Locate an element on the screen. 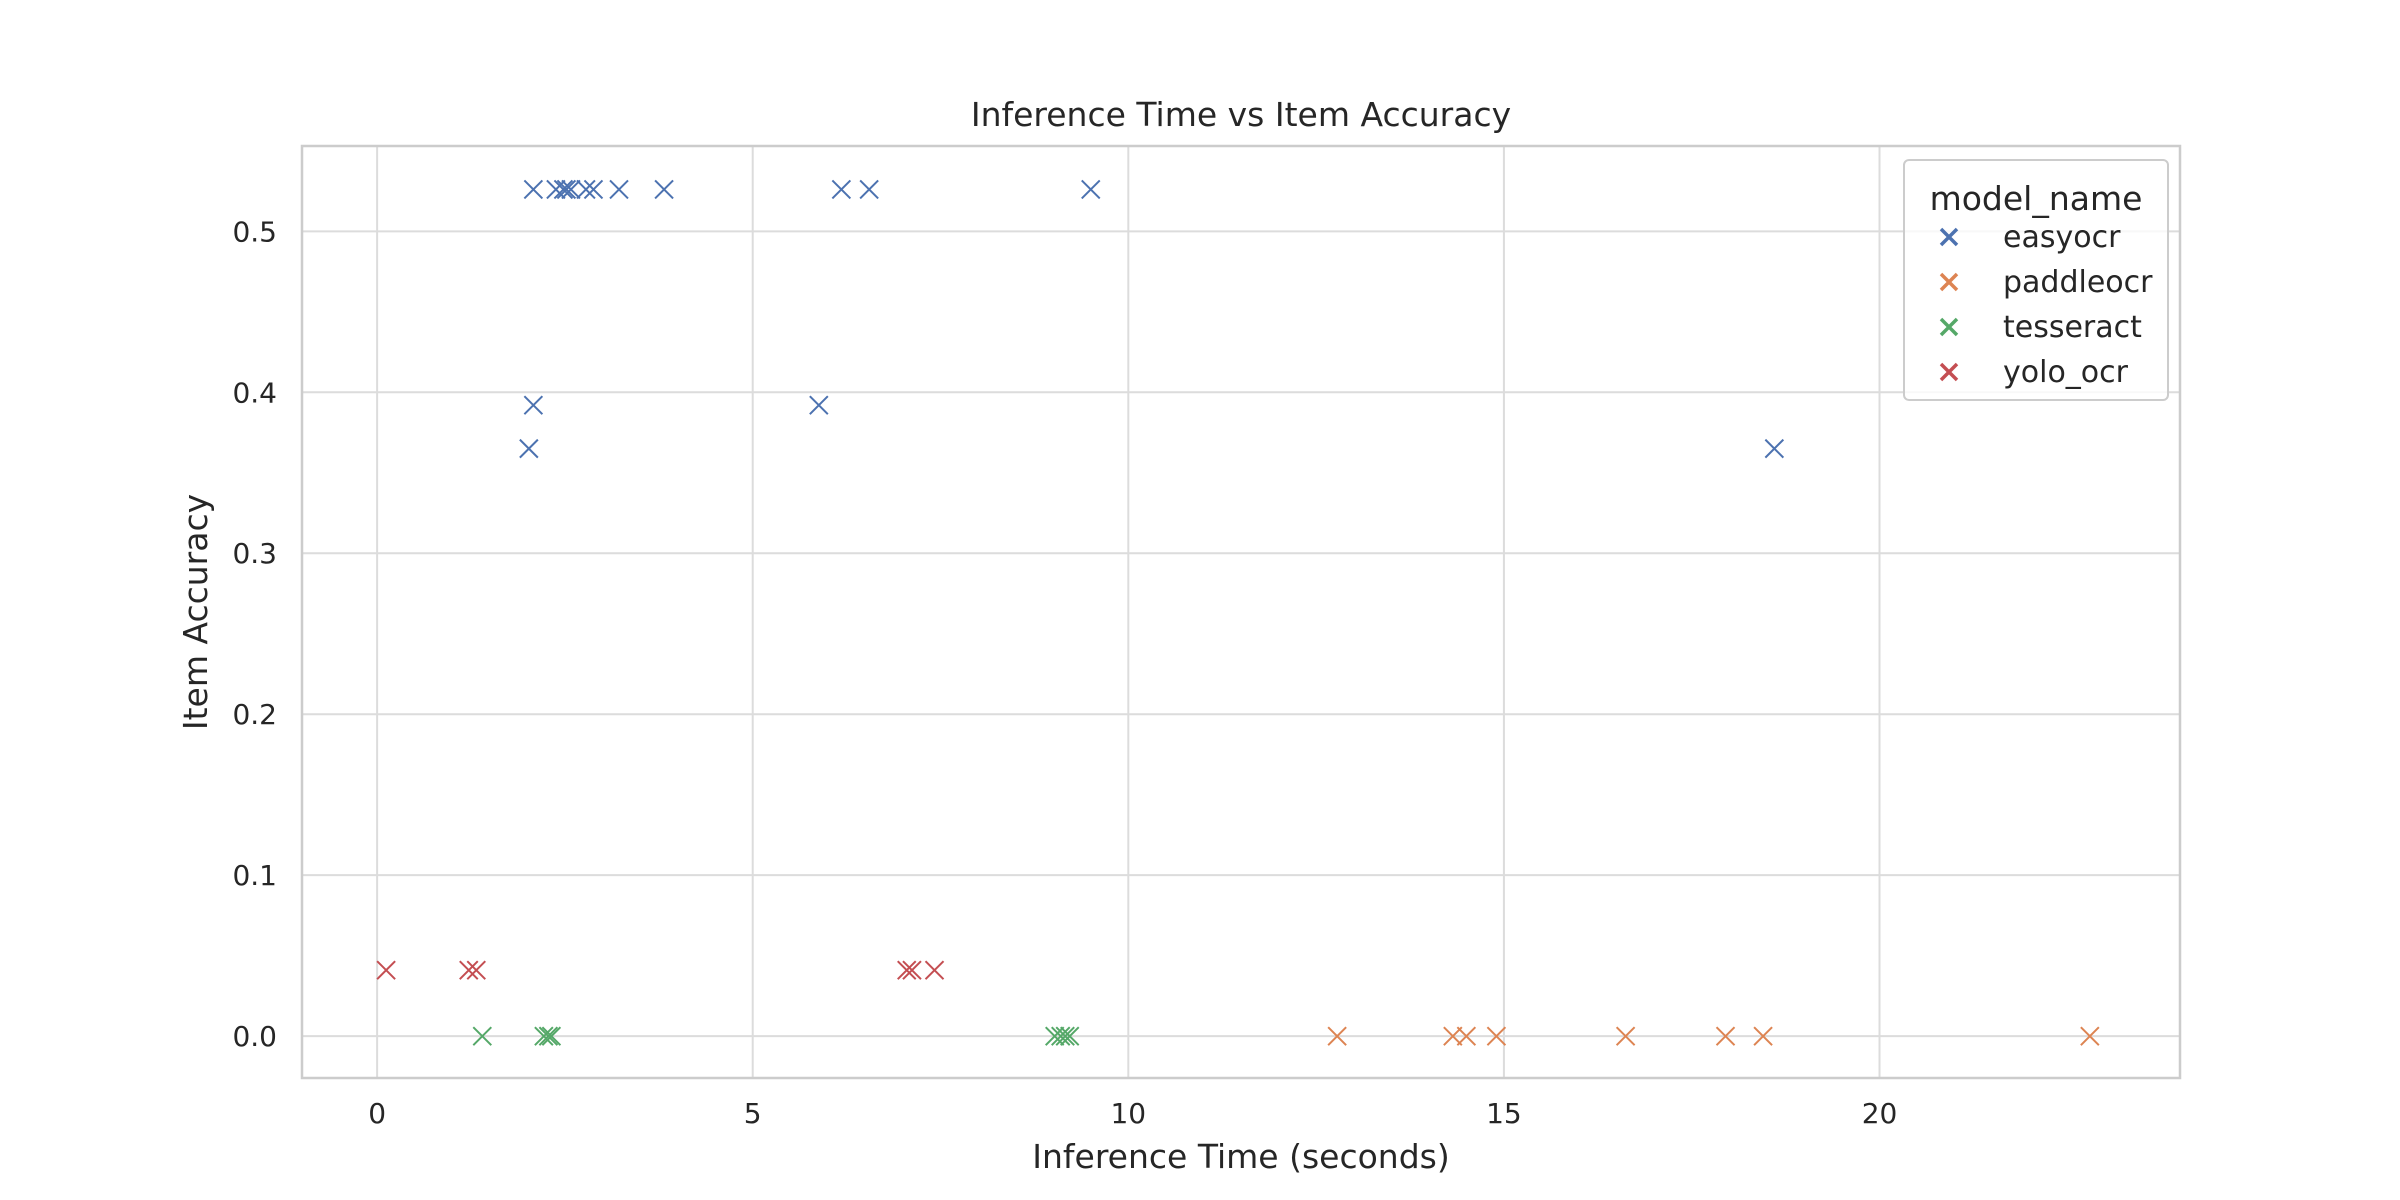 The width and height of the screenshot is (2400, 1200). legend-marker-easyocr is located at coordinates (1949, 237).